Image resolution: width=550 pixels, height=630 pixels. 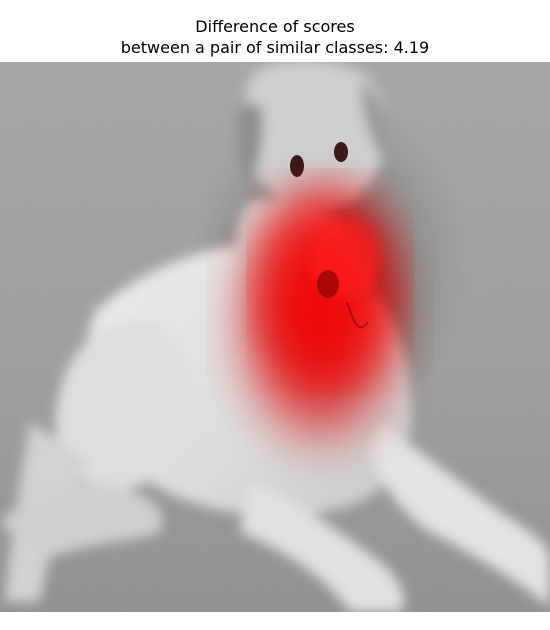 I want to click on dog-mouth, so click(x=357, y=315).